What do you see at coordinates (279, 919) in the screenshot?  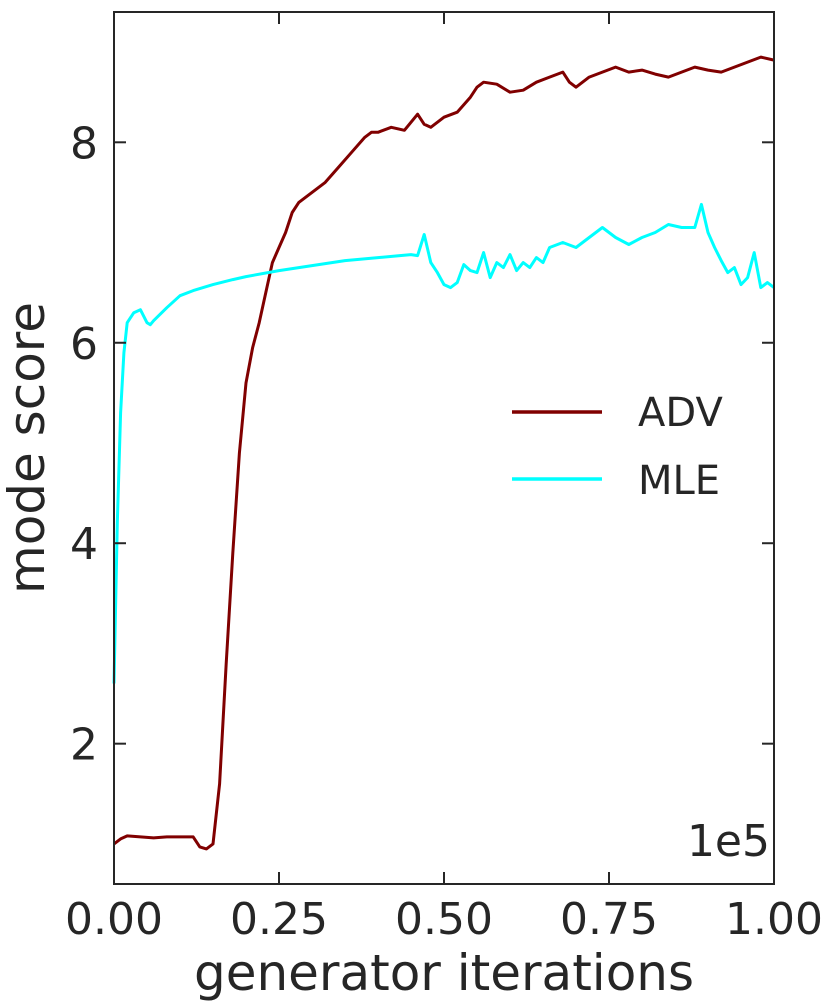 I see `x-tick-label: 0.25` at bounding box center [279, 919].